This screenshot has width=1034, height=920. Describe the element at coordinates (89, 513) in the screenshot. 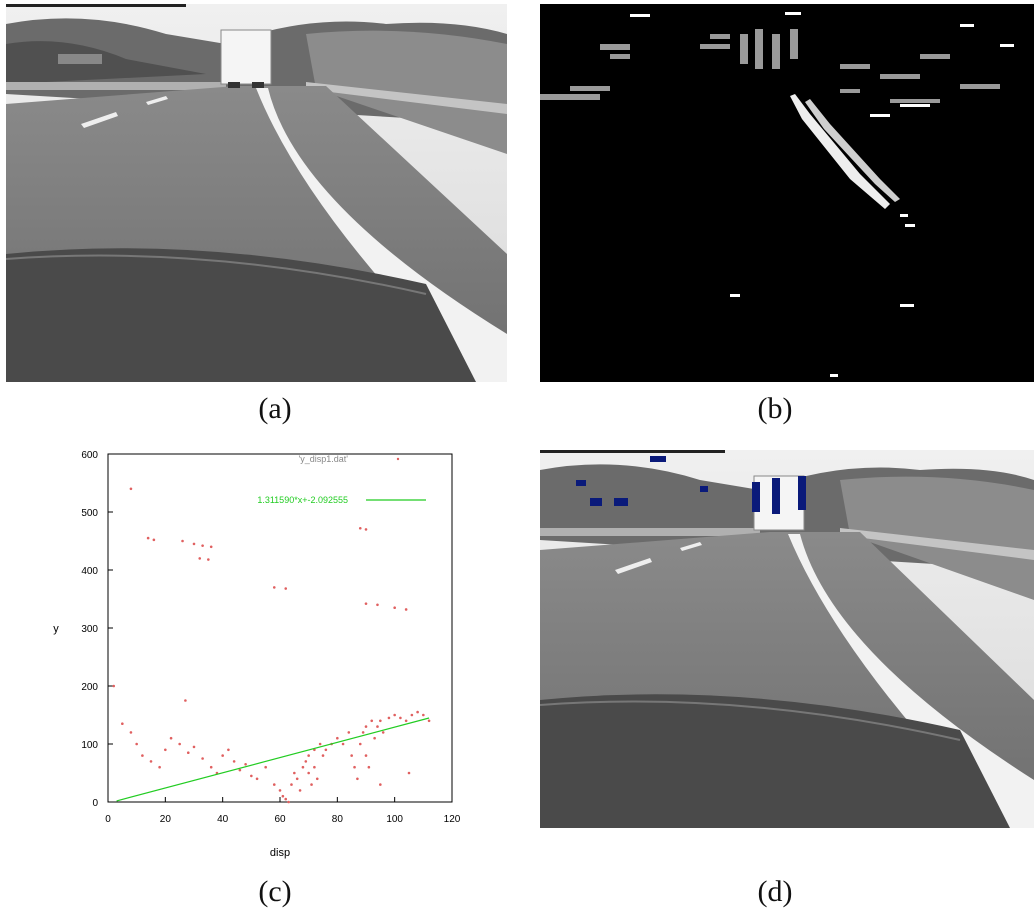

I see `y-tick-label: 500` at that location.